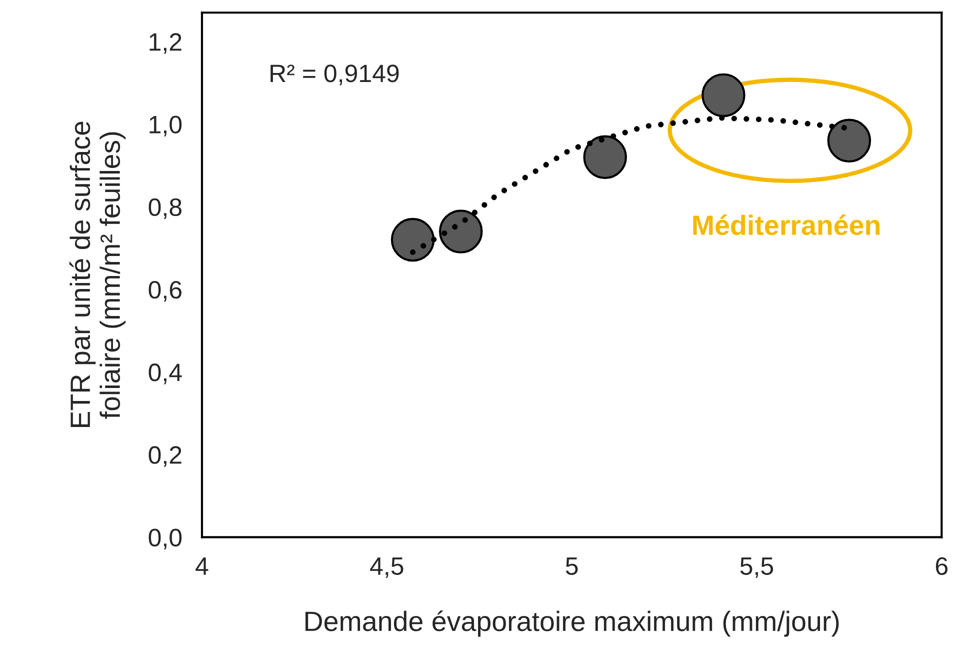 Image resolution: width=955 pixels, height=664 pixels. What do you see at coordinates (942, 566) in the screenshot?
I see `x-tick-label: 6` at bounding box center [942, 566].